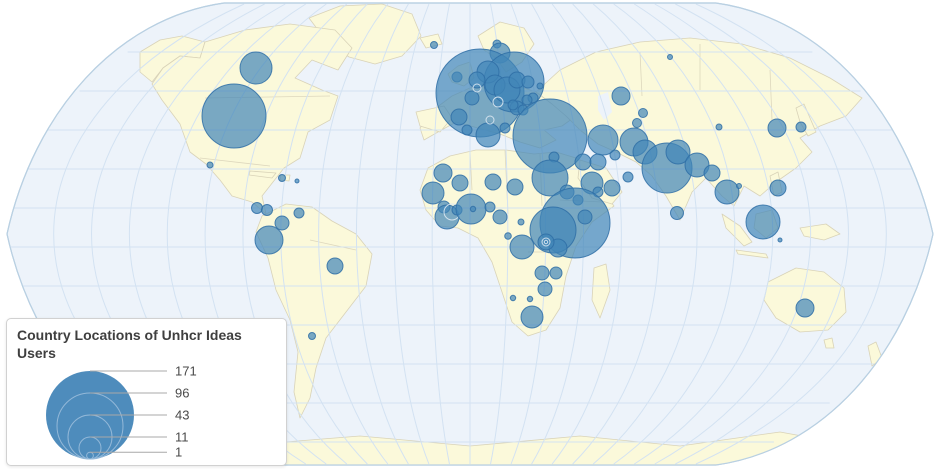 This screenshot has width=940, height=469. Describe the element at coordinates (737, 230) in the screenshot. I see `land-sumatra` at that location.